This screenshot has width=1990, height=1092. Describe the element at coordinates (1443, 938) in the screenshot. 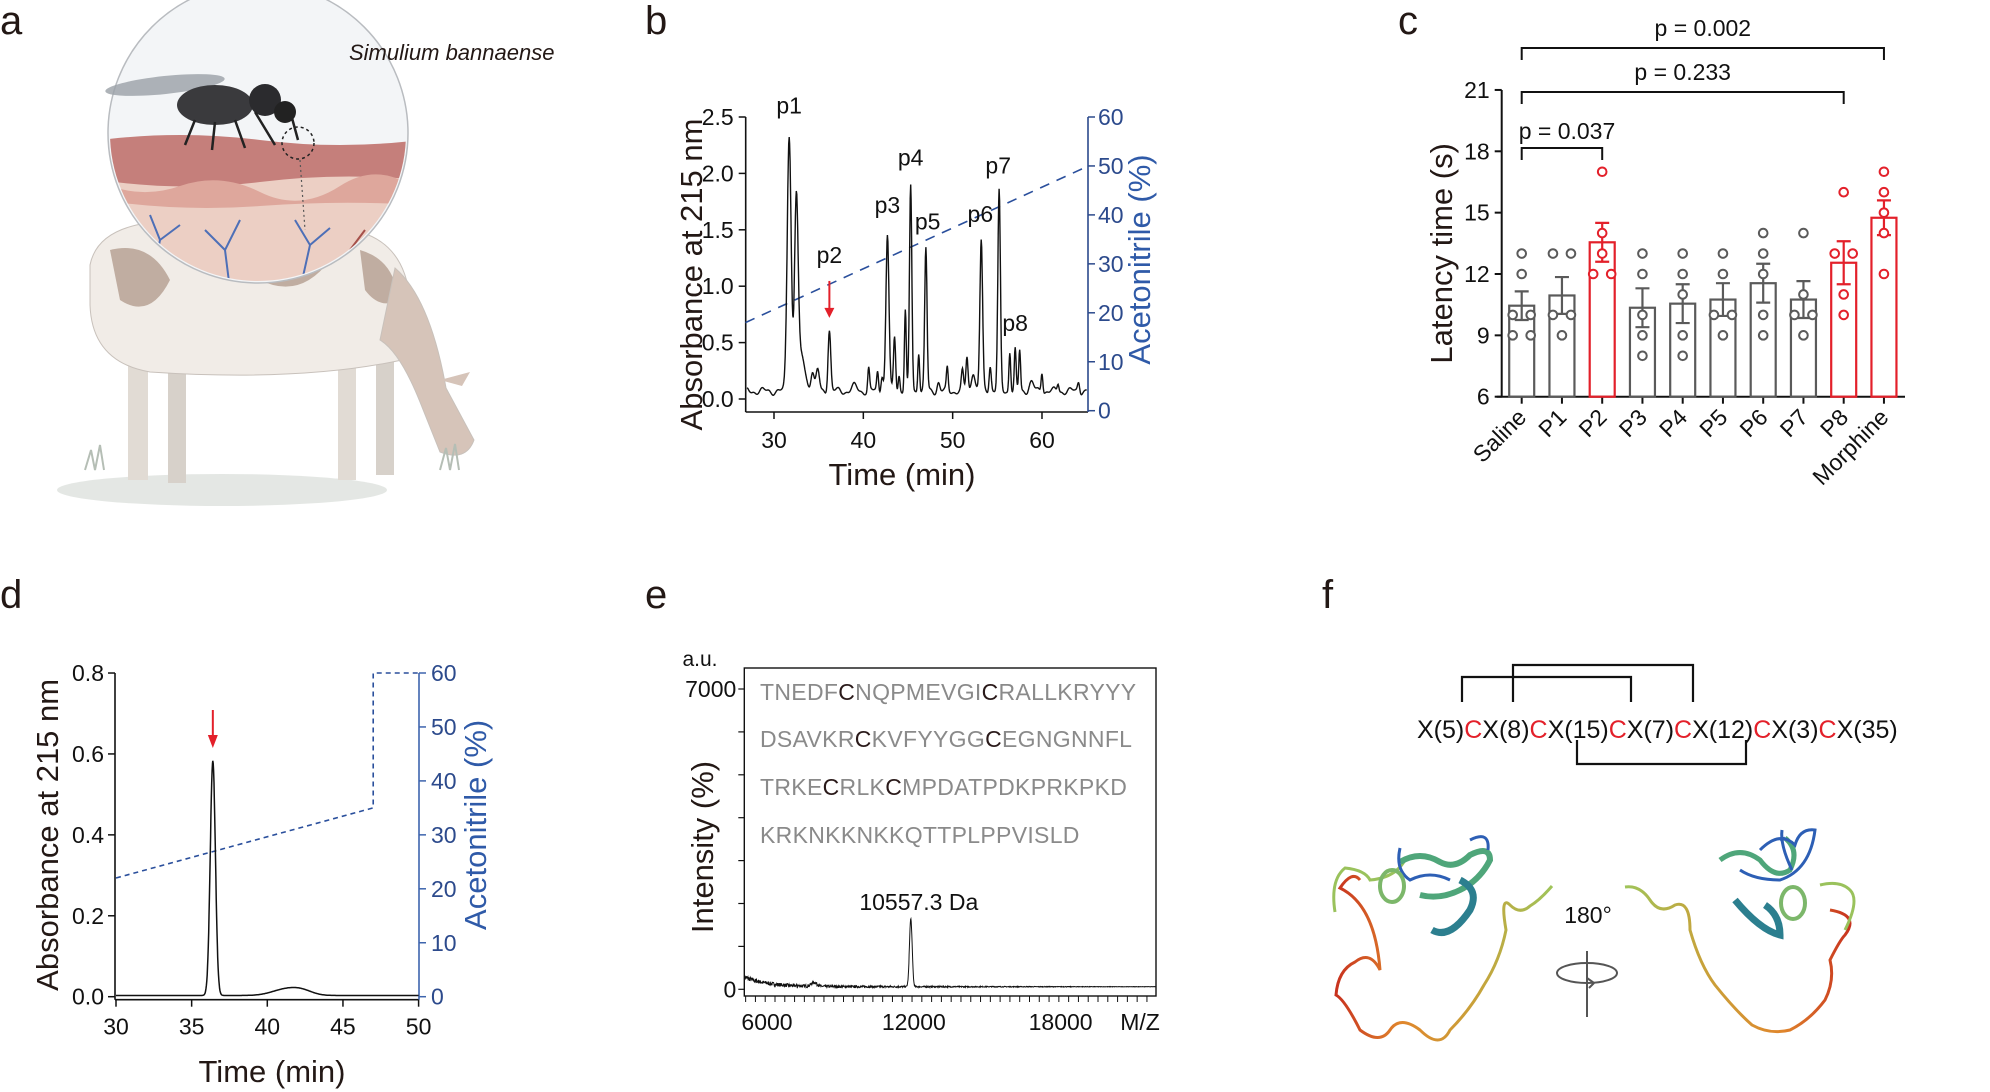

I see `protein-structure-front` at that location.